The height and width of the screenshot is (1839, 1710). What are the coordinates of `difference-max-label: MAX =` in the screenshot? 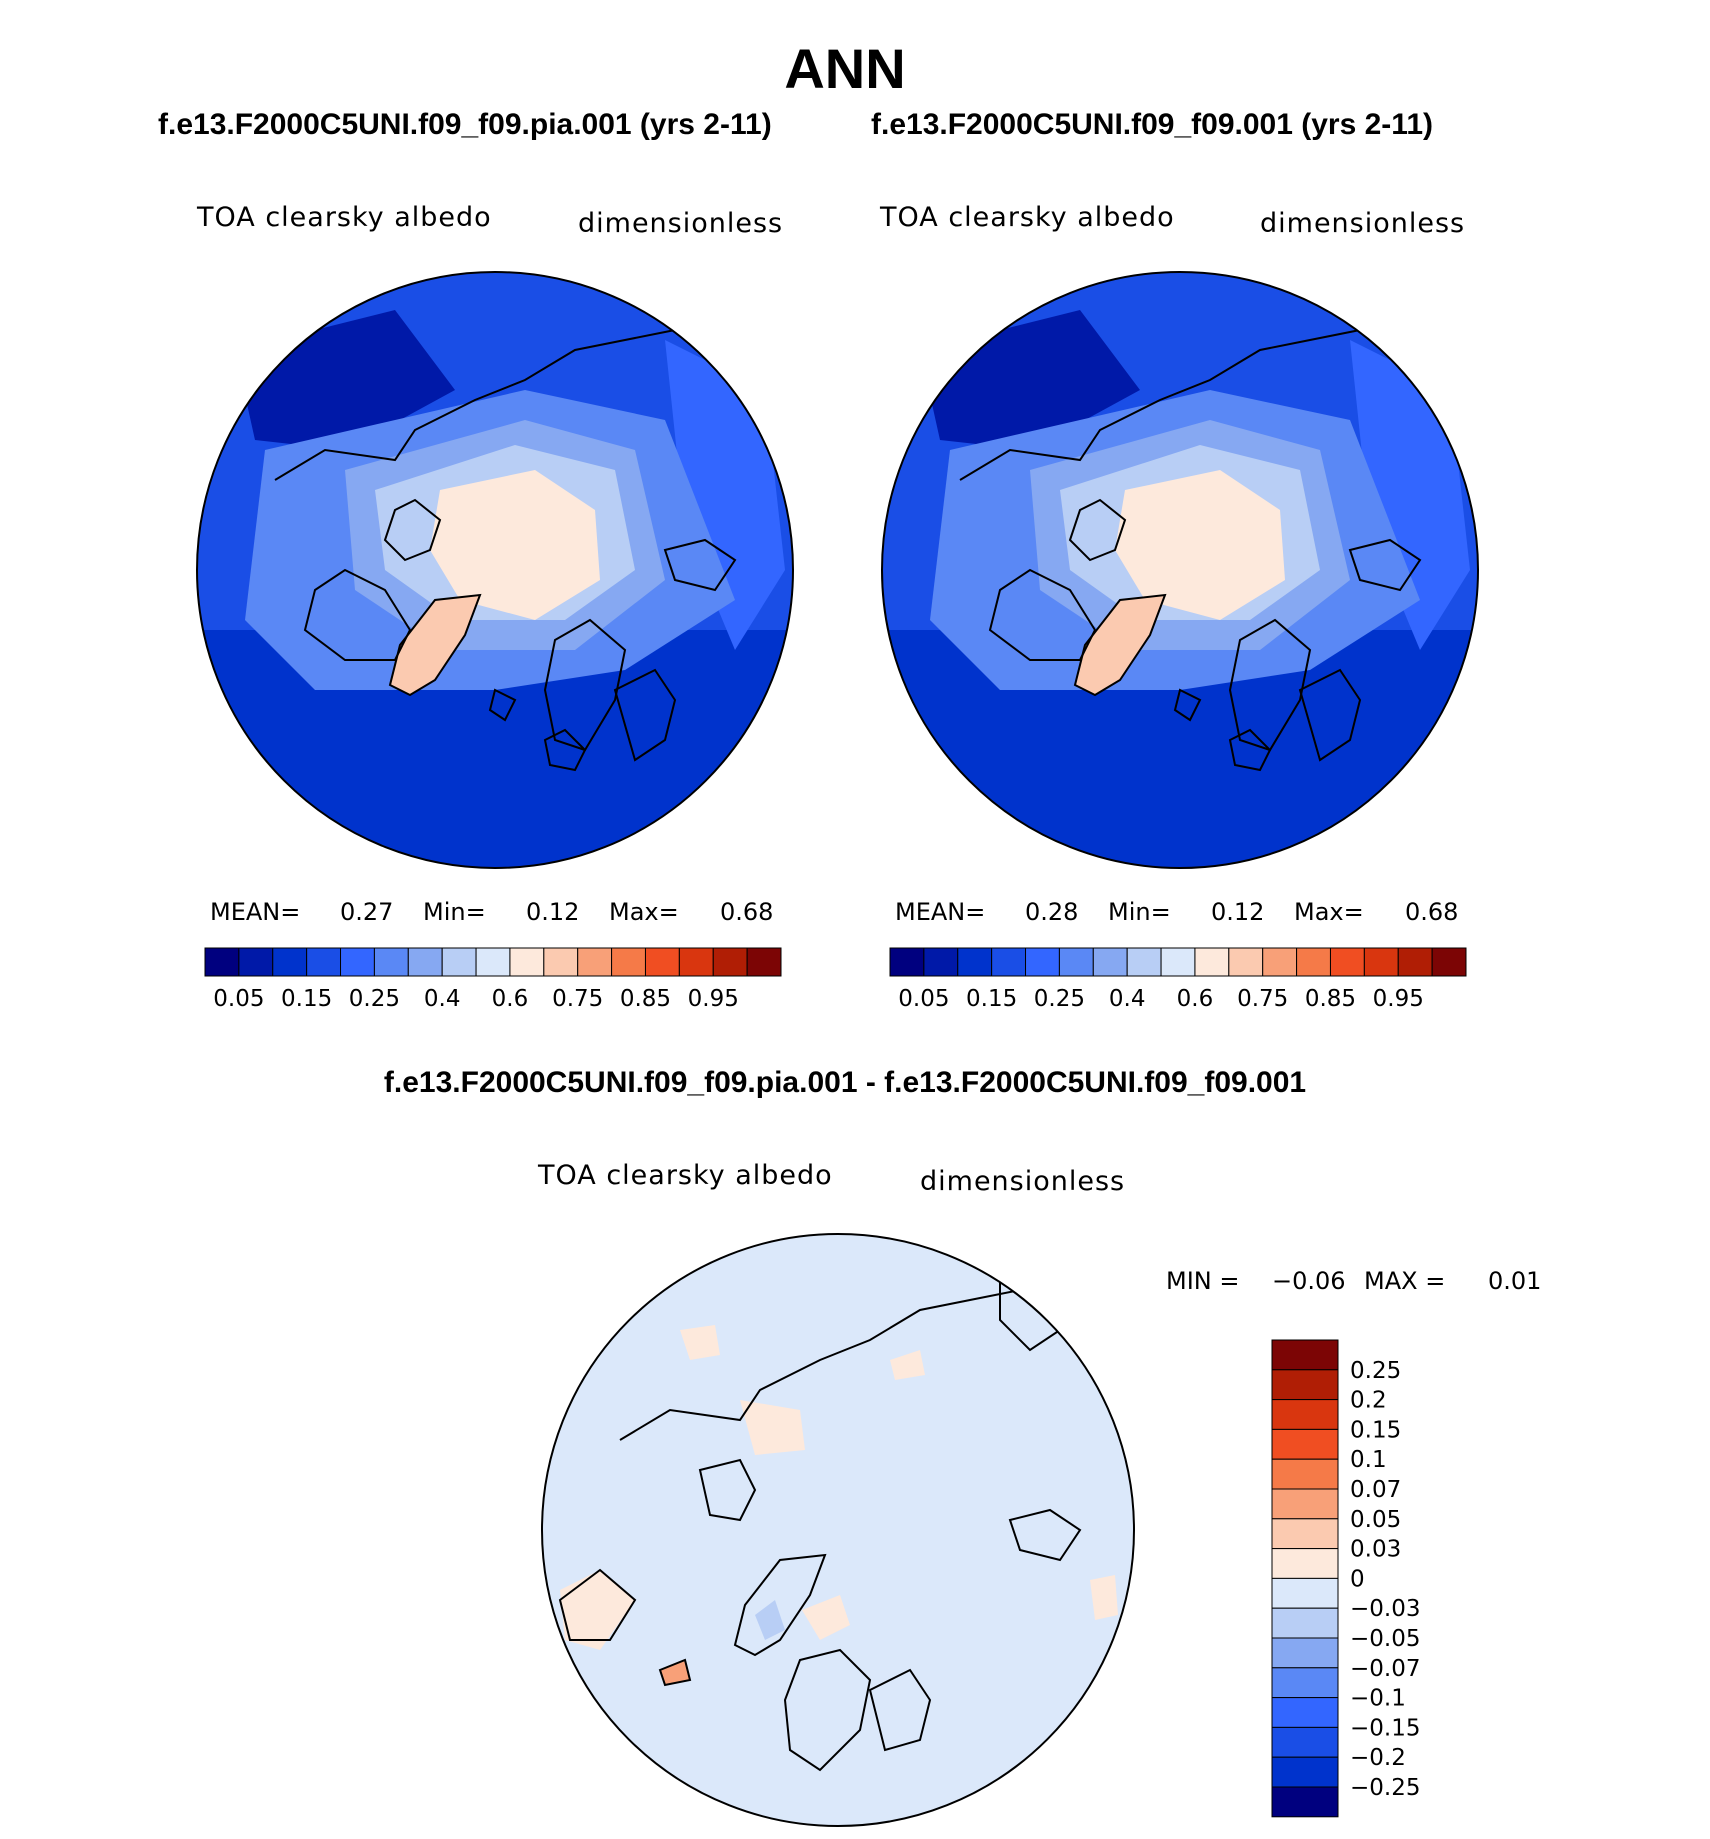 It's located at (1405, 1281).